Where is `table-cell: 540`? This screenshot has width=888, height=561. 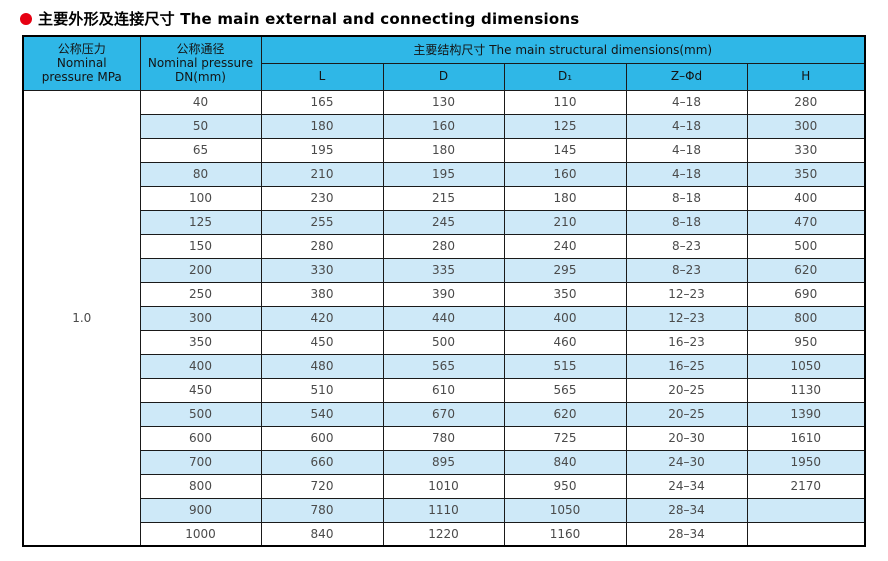 table-cell: 540 is located at coordinates (322, 414).